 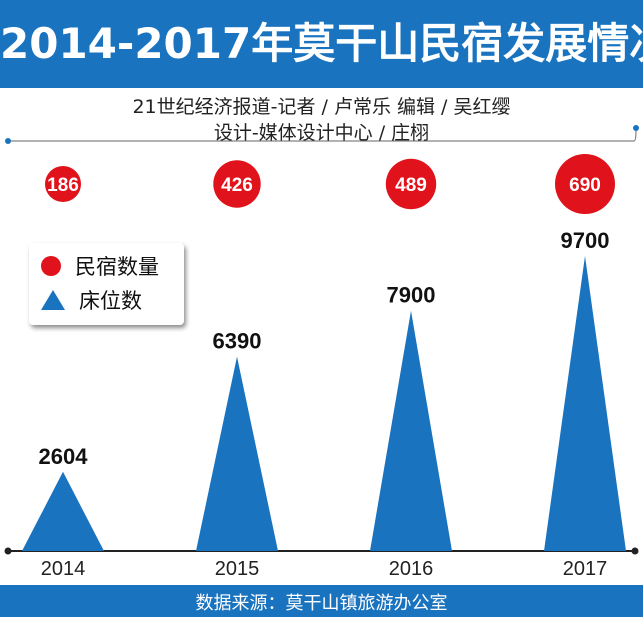 I want to click on legend-item-bed-count: 床位数, so click(x=91, y=300).